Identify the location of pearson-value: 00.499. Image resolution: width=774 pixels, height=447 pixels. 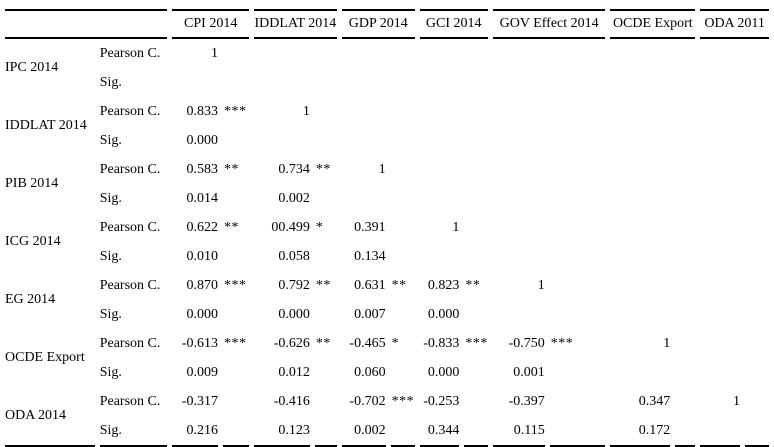
(290, 227).